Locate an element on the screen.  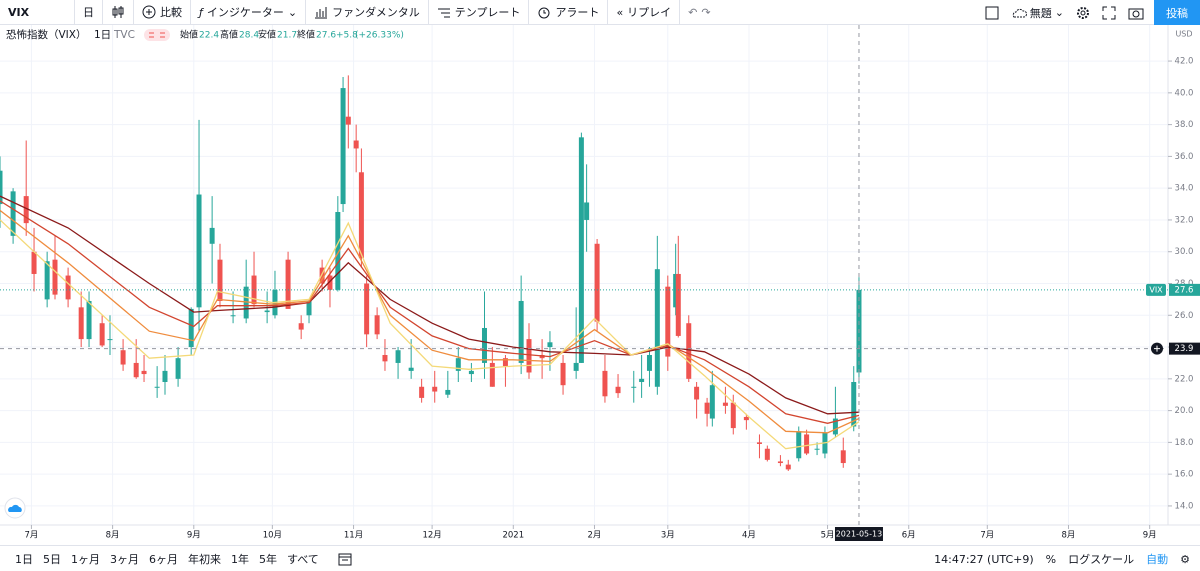
undo: ↶ is located at coordinates (693, 12).